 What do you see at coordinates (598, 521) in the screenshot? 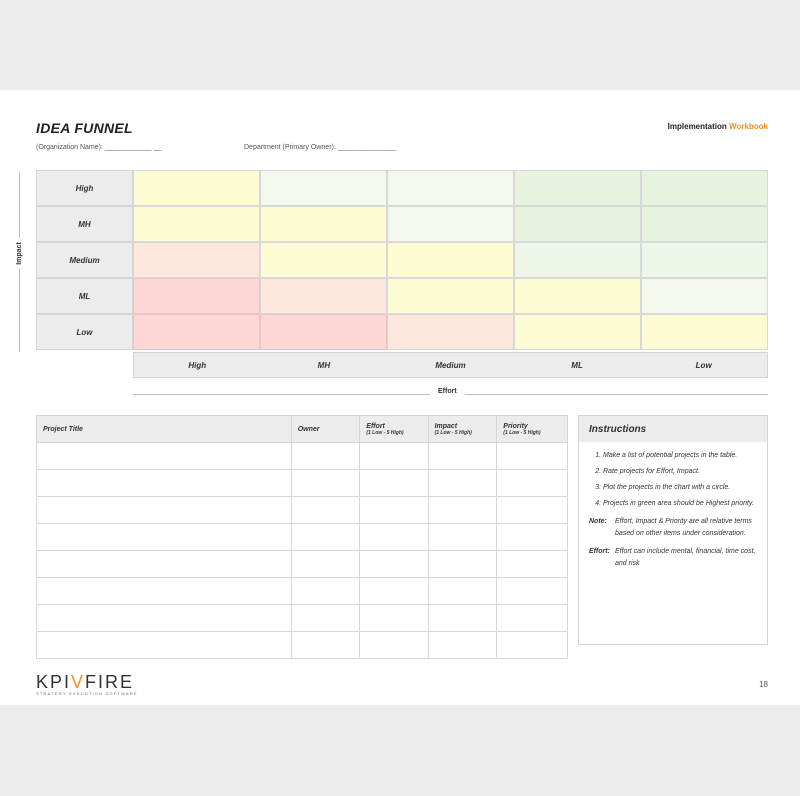
I see `note-key: Note:` at bounding box center [598, 521].